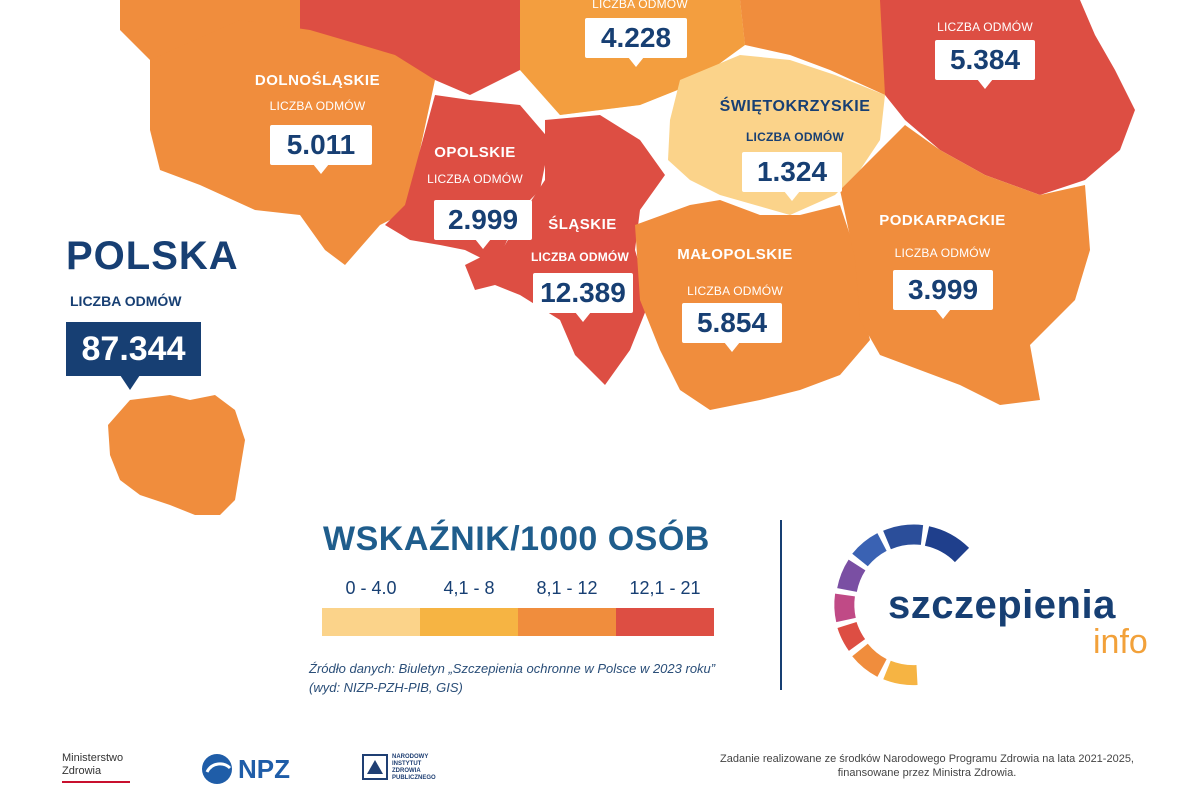 The height and width of the screenshot is (800, 1200). I want to click on region-podkarpackie, so click(965, 265).